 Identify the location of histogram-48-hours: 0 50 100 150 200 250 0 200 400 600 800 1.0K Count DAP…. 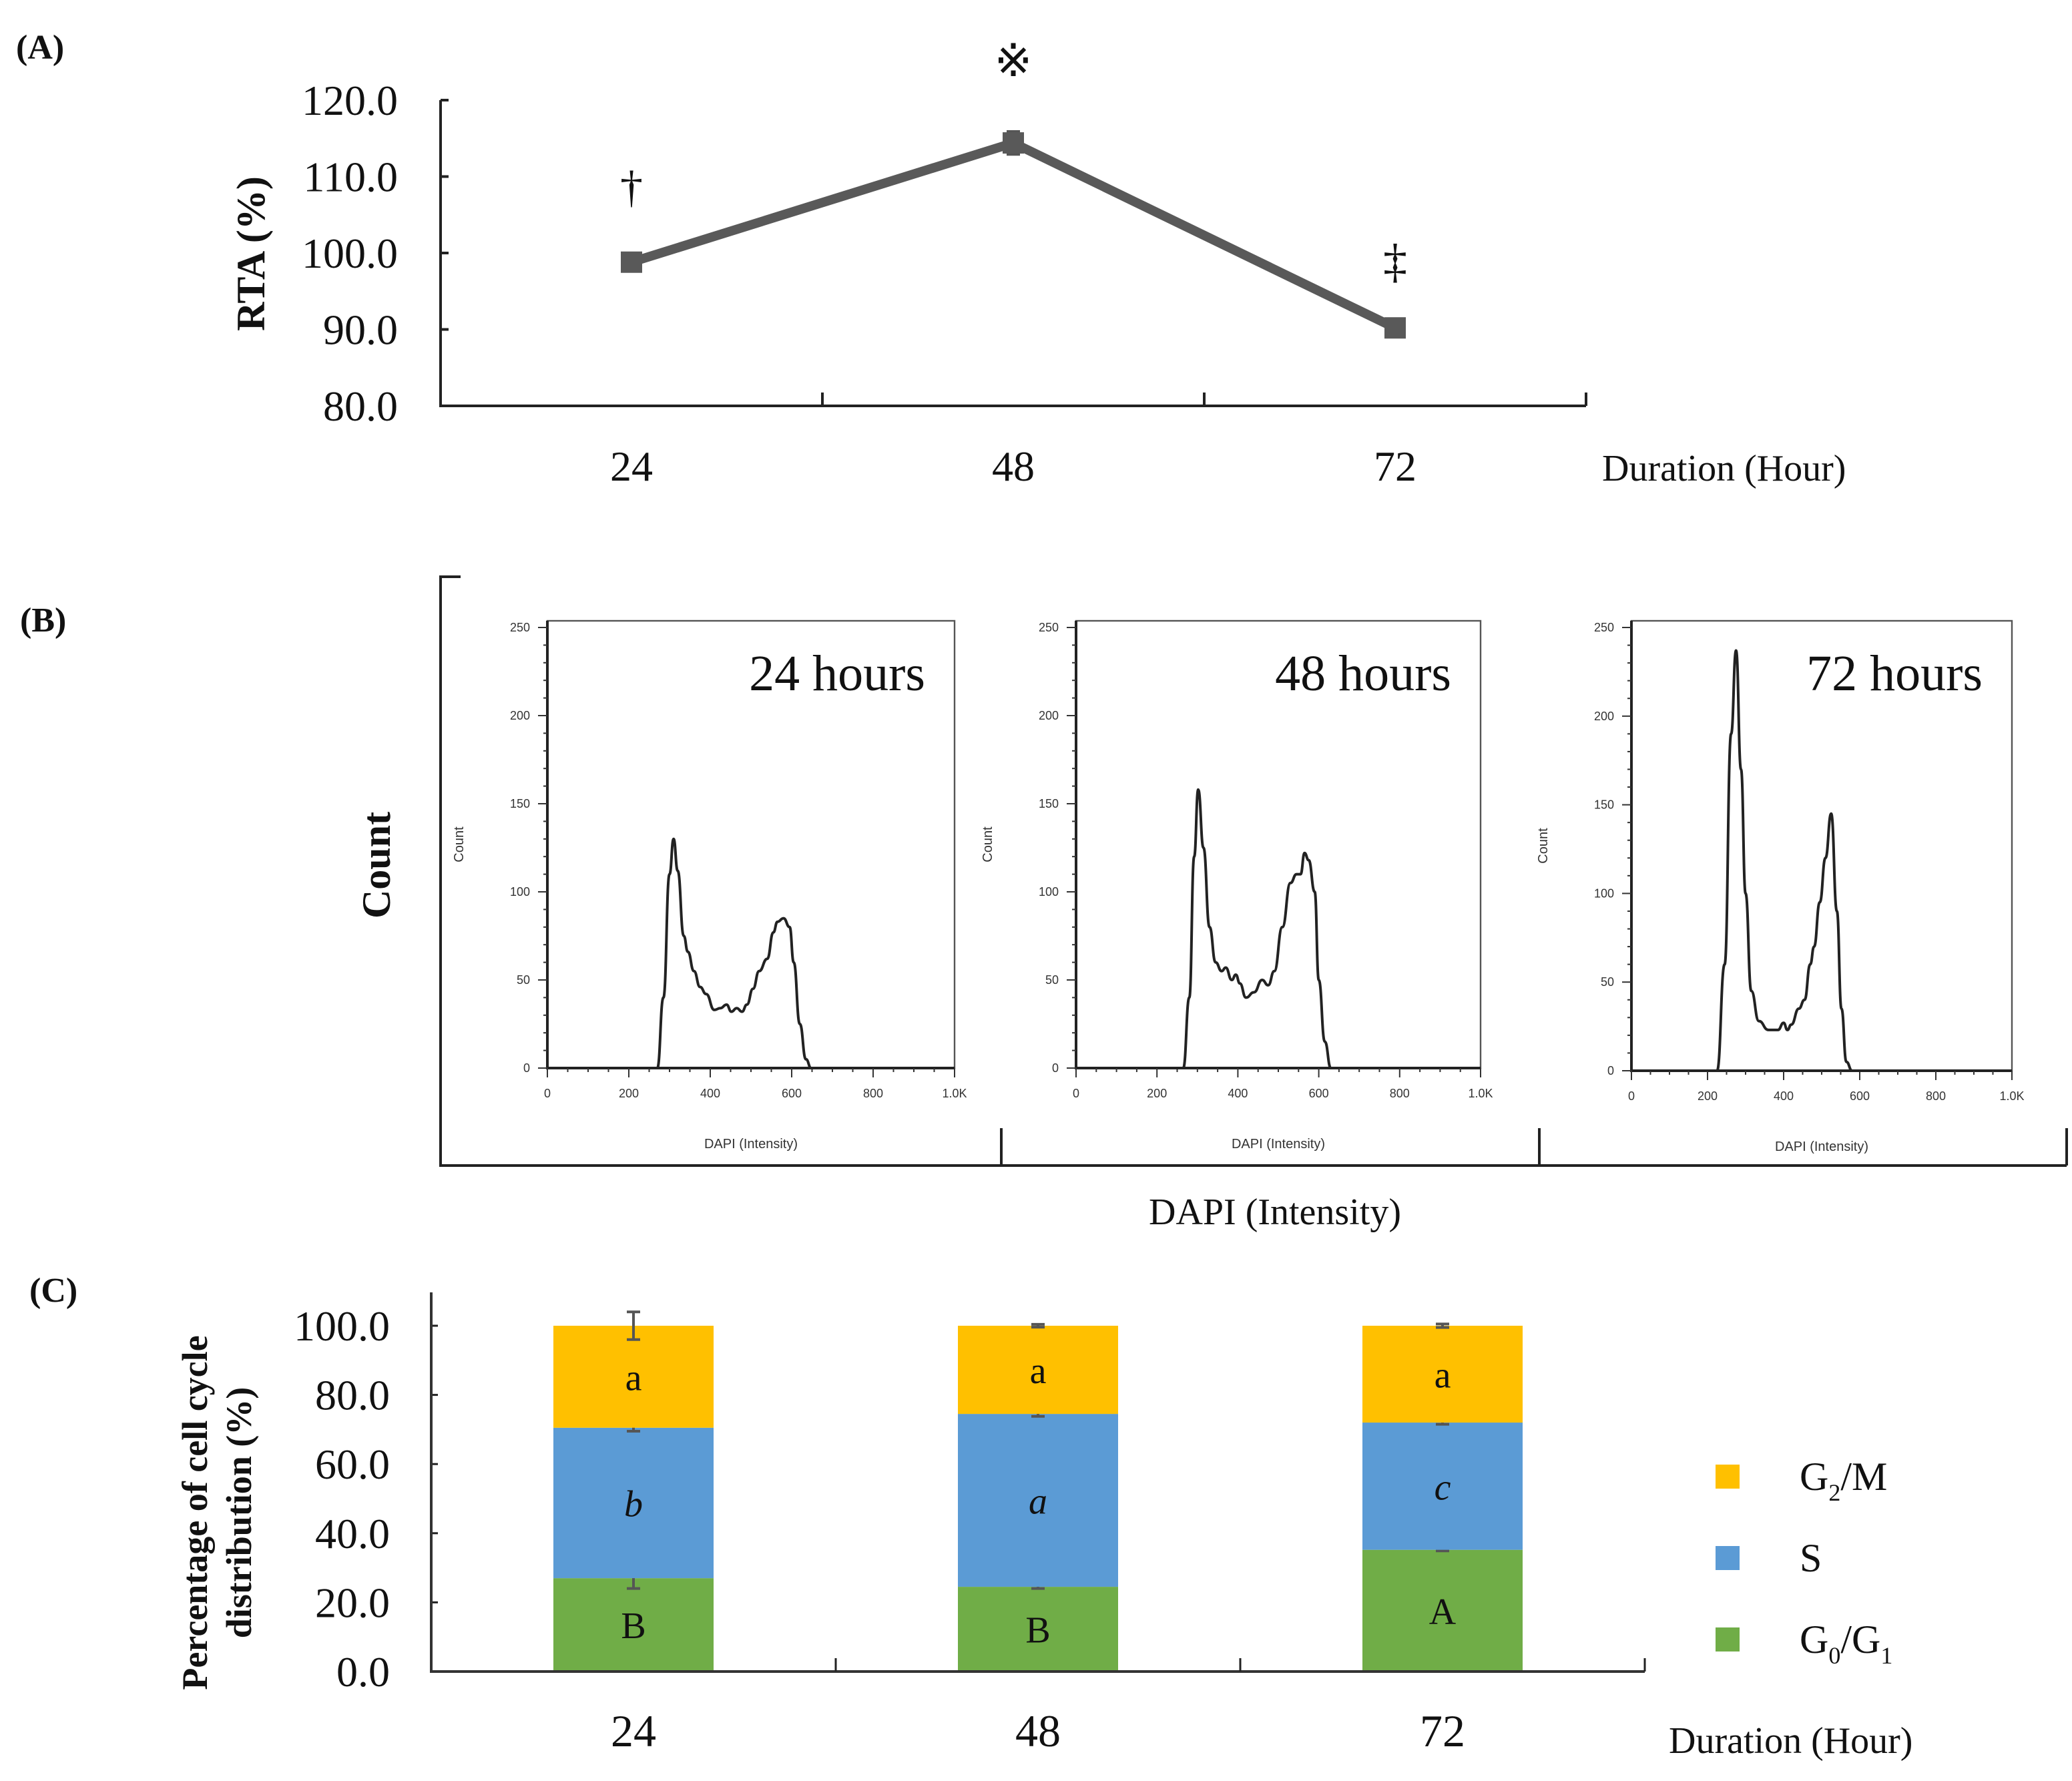
(1237, 885).